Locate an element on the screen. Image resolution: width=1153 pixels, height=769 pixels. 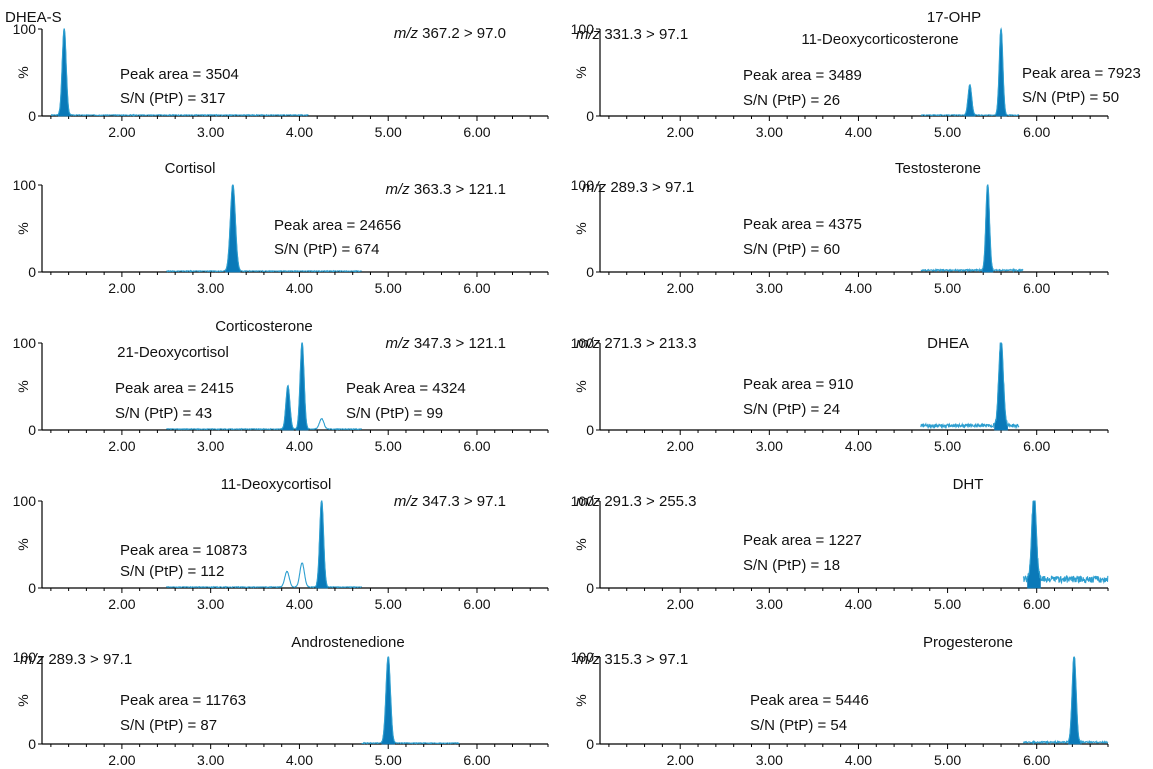
peak-area-label: Peak area = 24656 is located at coordinates (337, 225).